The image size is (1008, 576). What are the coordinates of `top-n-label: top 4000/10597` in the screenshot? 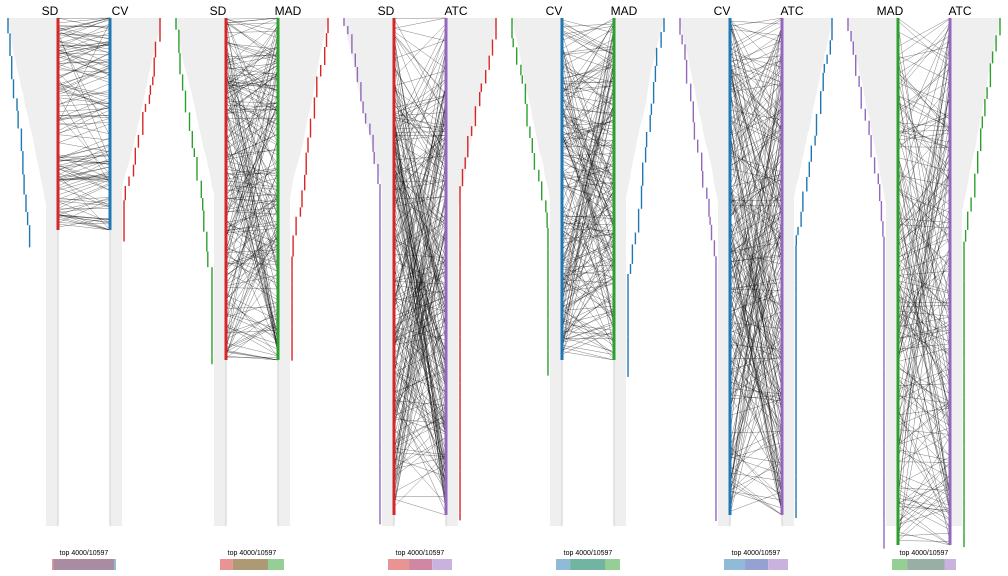 It's located at (756, 553).